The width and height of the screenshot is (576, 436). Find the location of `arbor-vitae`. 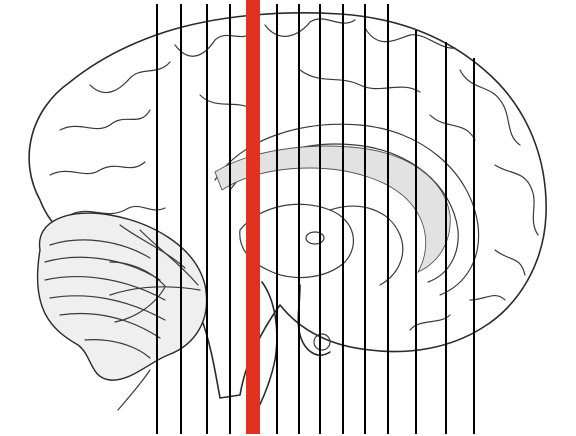

arbor-vitae is located at coordinates (155, 292).